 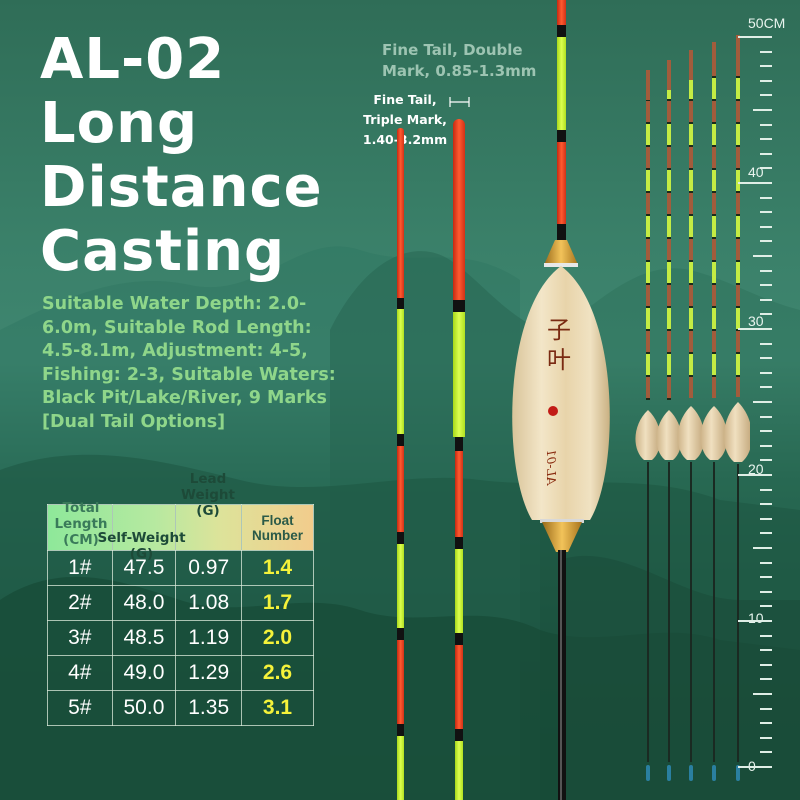 What do you see at coordinates (208, 495) in the screenshot?
I see `header-label-lead-weight: Lead Weight (G)` at bounding box center [208, 495].